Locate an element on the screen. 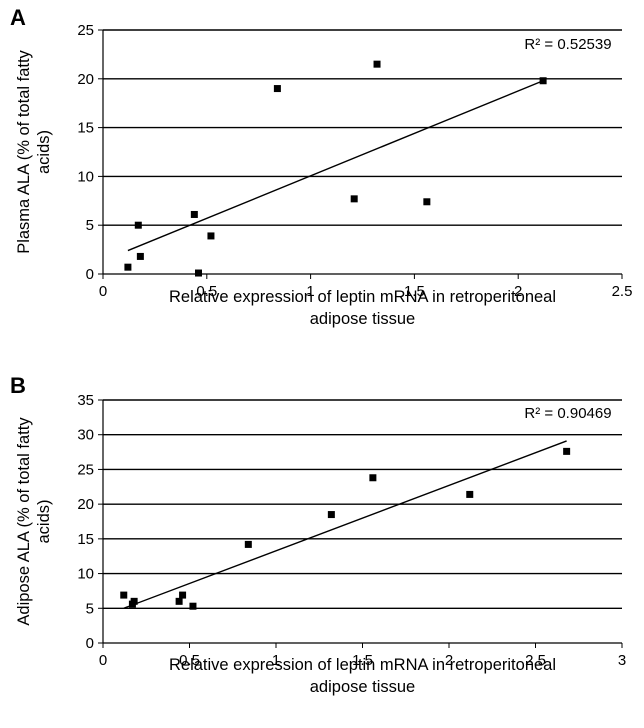  r-squared-annotation: R² = 0.52539 is located at coordinates (567, 44).